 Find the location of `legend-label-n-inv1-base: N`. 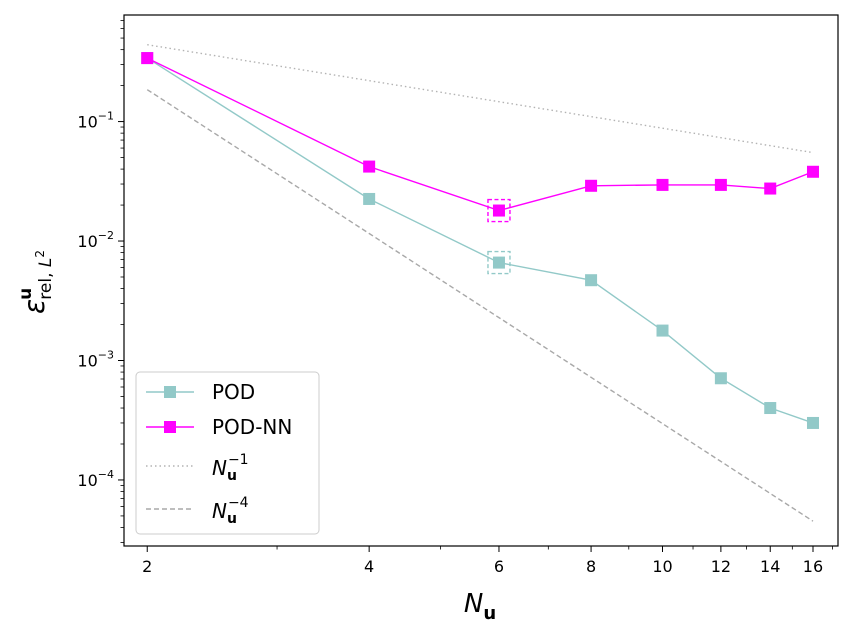

legend-label-n-inv1-base: N is located at coordinates (219, 468).